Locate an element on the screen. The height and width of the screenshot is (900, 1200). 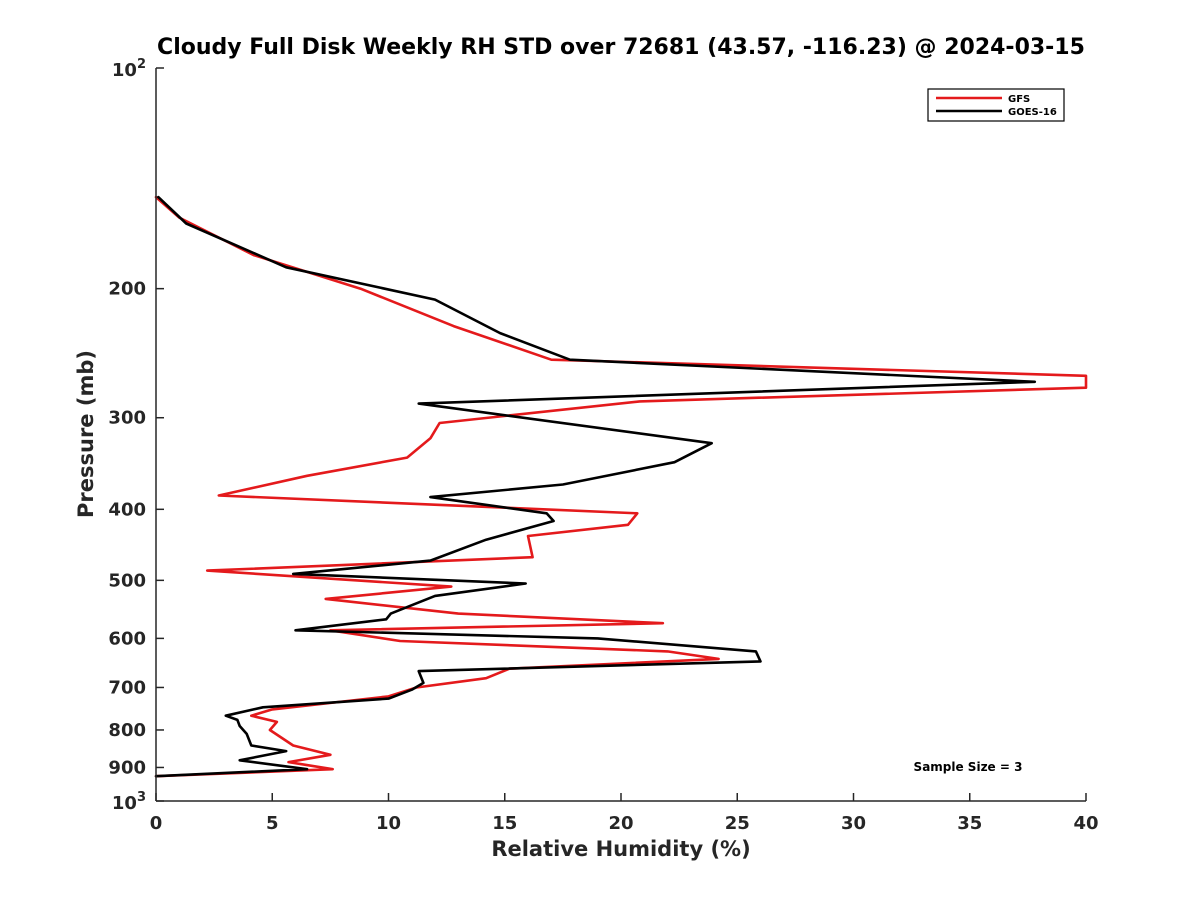
x-tick-label: 40 is located at coordinates (1085, 823).